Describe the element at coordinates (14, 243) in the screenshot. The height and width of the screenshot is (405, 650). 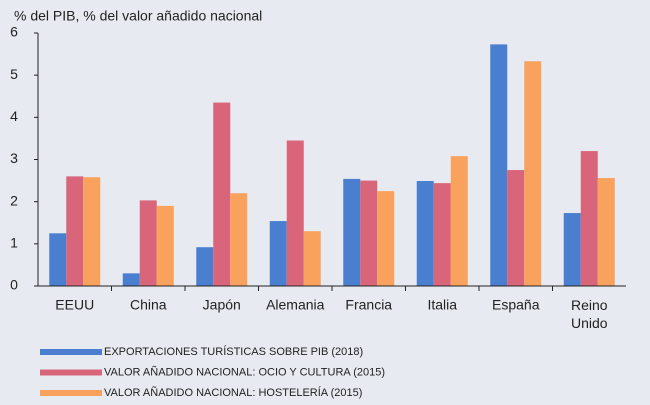
I see `y-tick-label: 1` at that location.